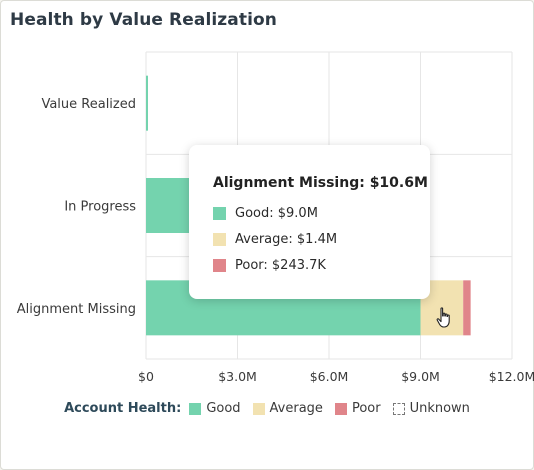 This screenshot has width=534, height=470. Describe the element at coordinates (439, 408) in the screenshot. I see `legend-label-unknown: Unknown` at that location.